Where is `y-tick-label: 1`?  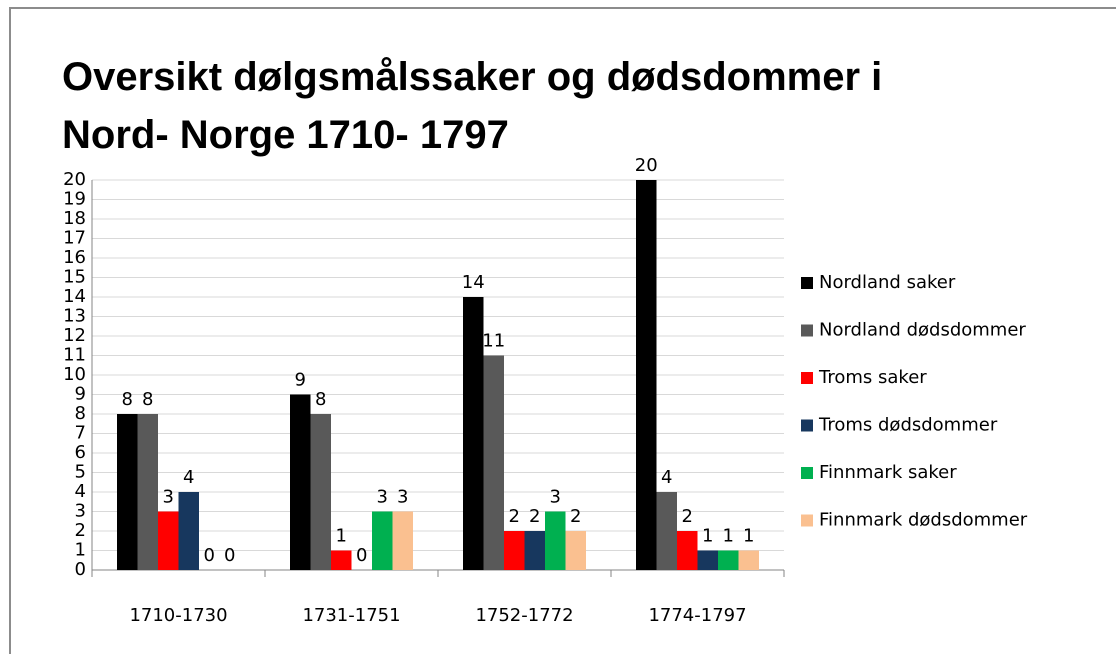 y-tick-label: 1 is located at coordinates (80, 550).